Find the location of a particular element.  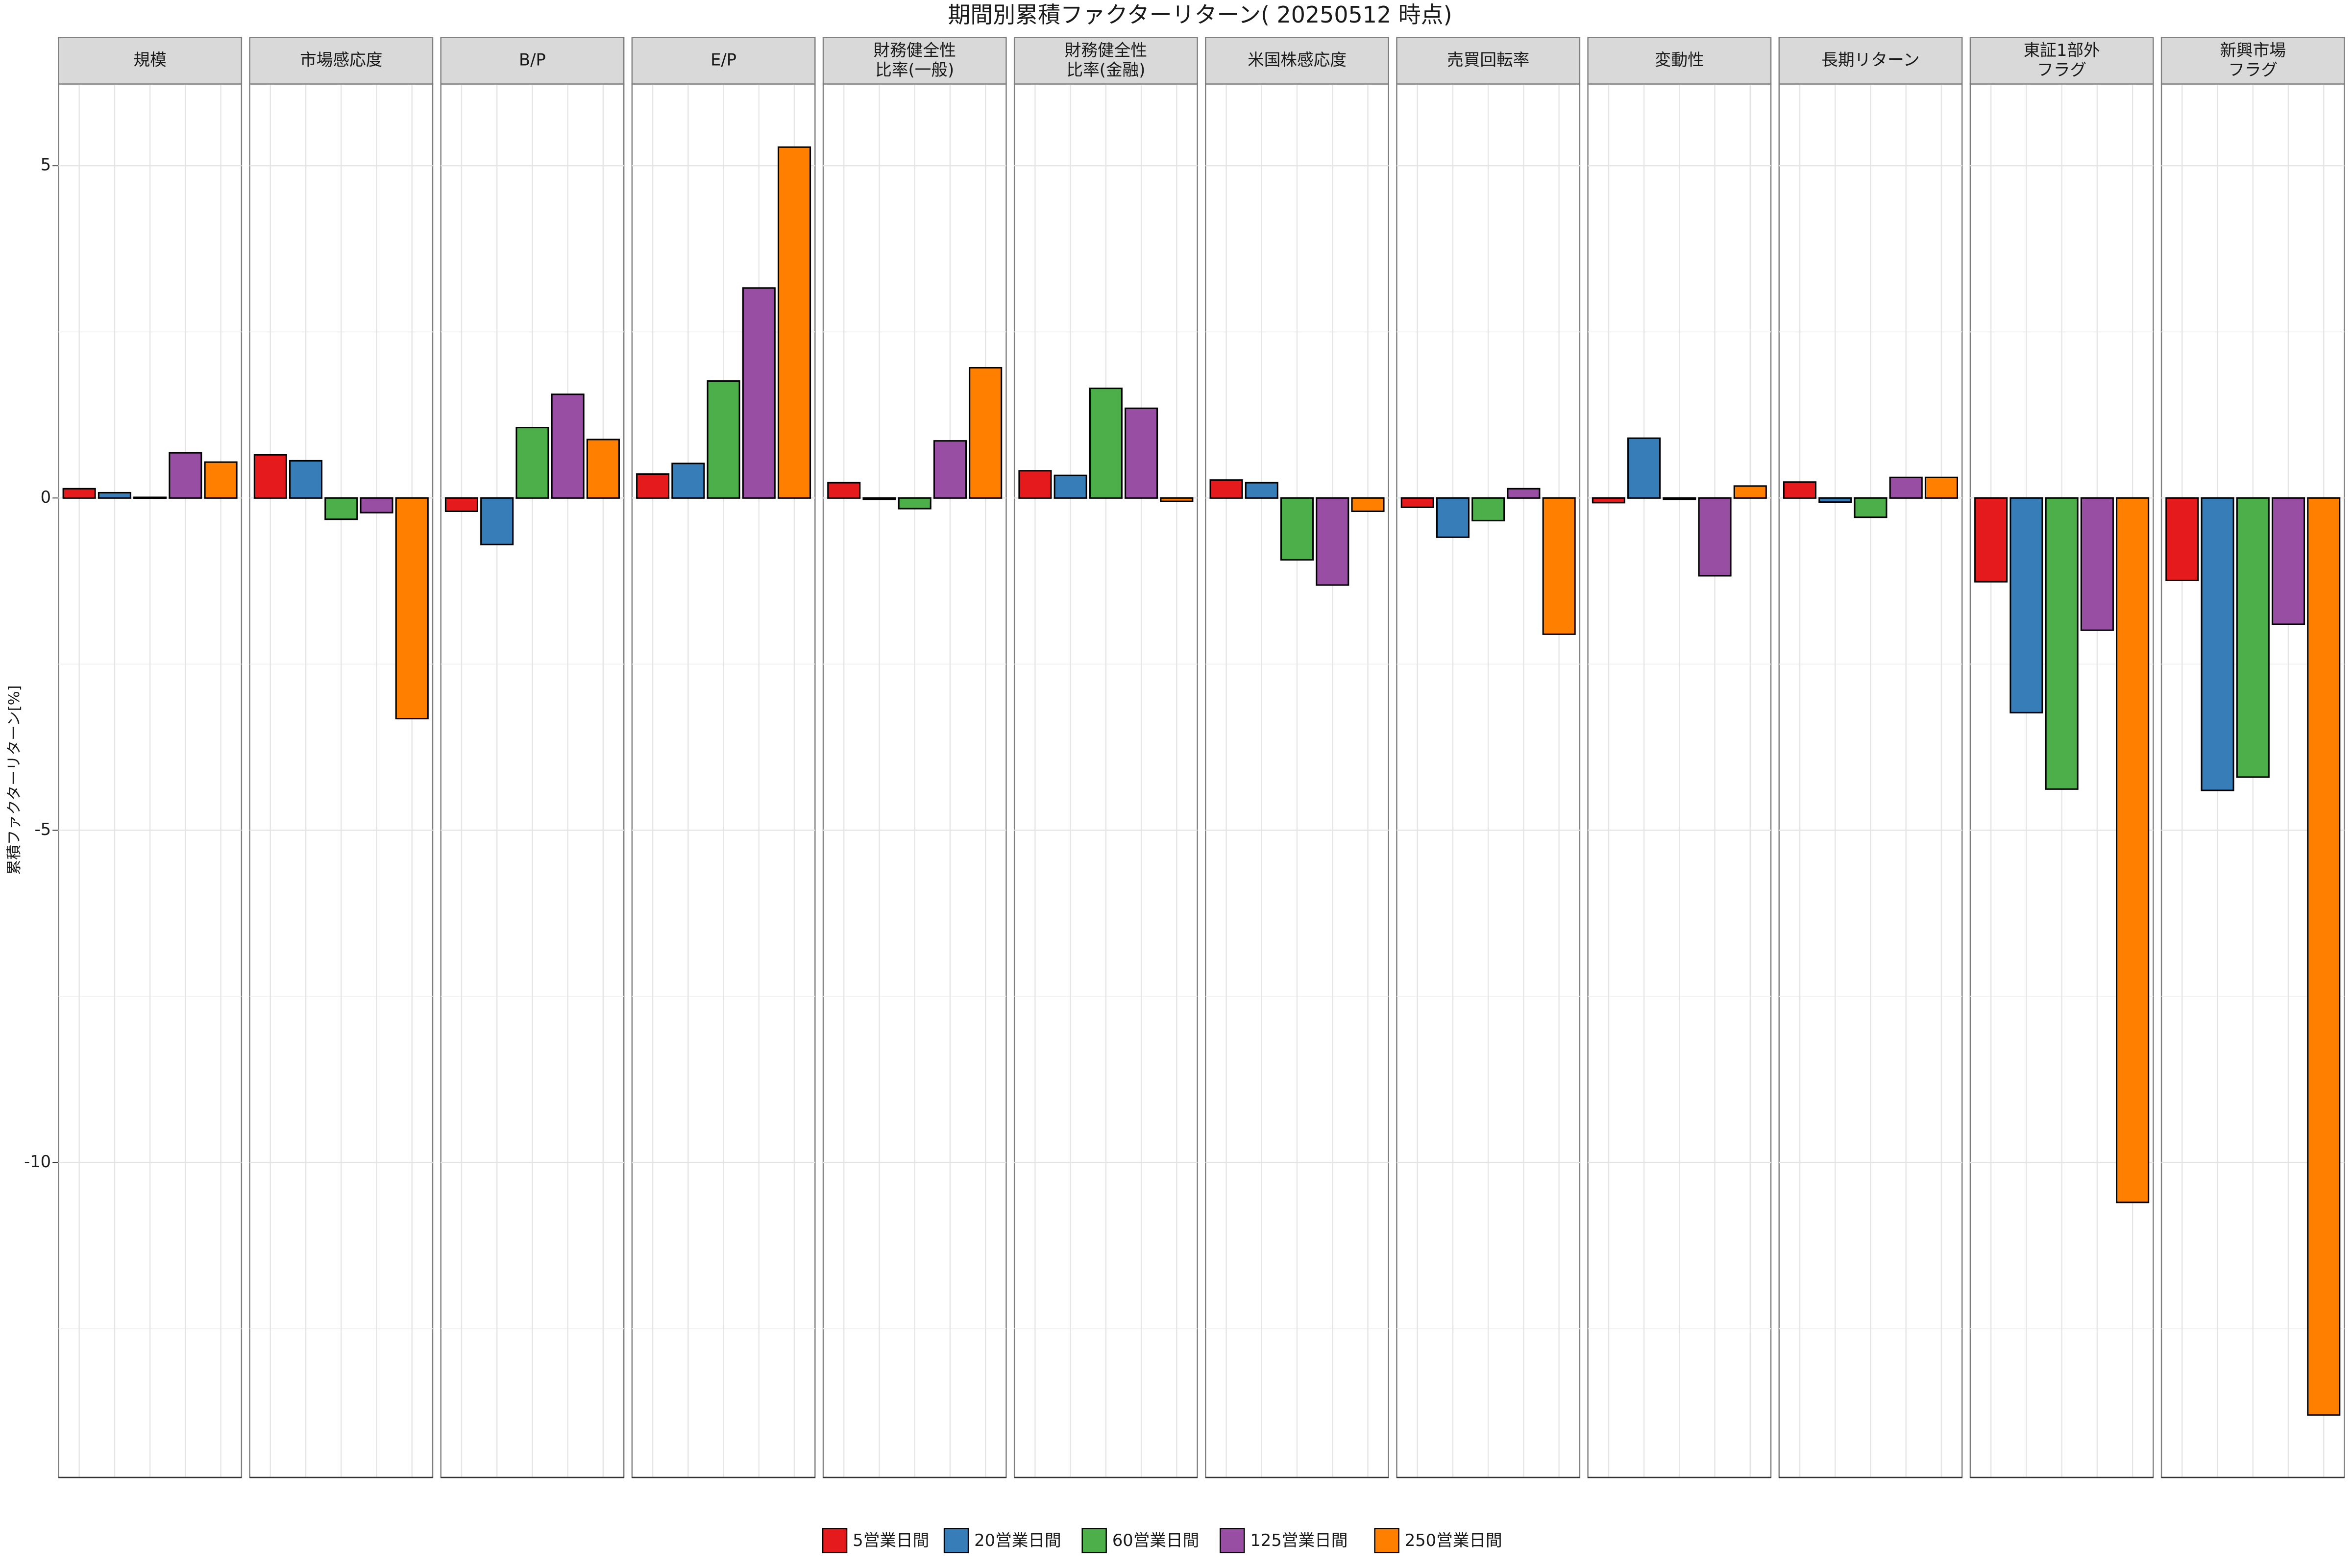

strip-label: 東証1部外フラグ is located at coordinates (2062, 60).